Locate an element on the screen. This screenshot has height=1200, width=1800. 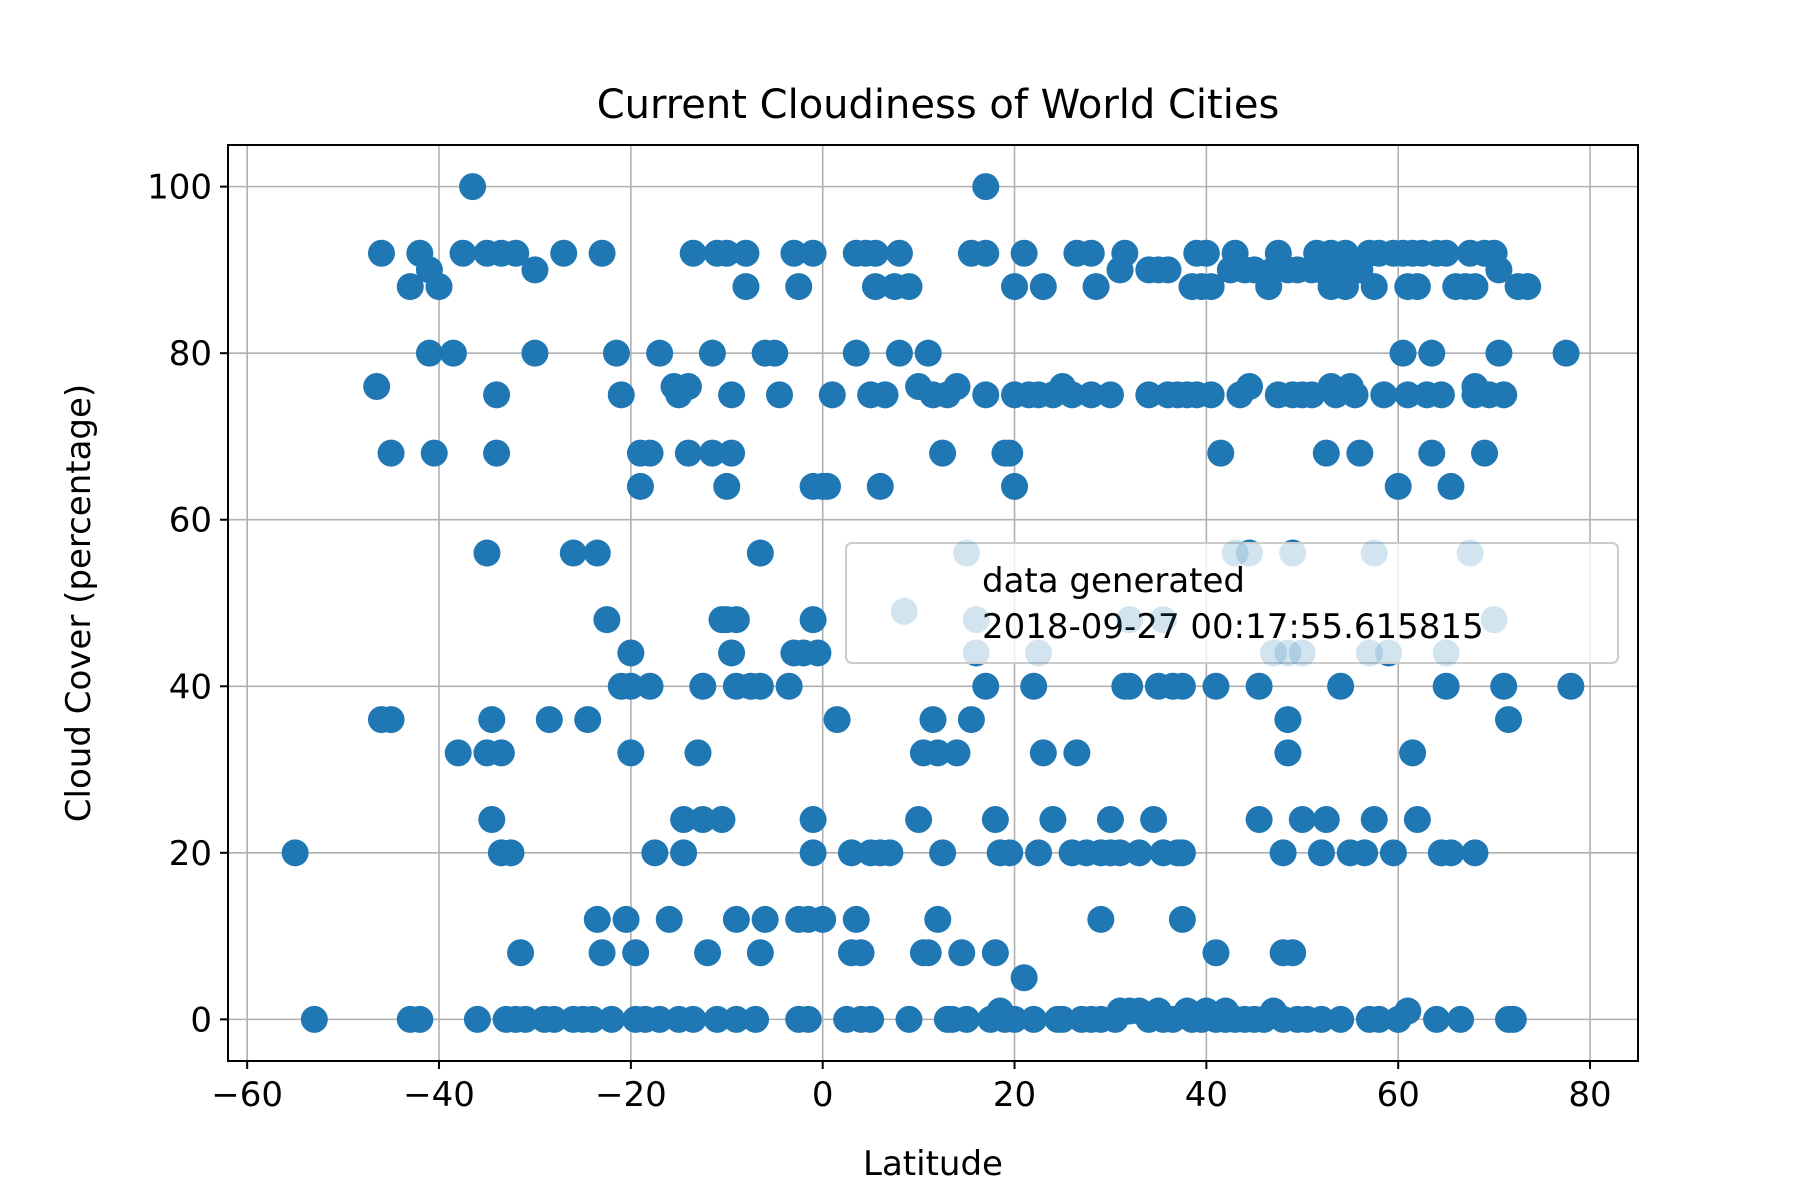
legend-line-2: 2018-09-27 00:17:55.615815 is located at coordinates (1233, 627).